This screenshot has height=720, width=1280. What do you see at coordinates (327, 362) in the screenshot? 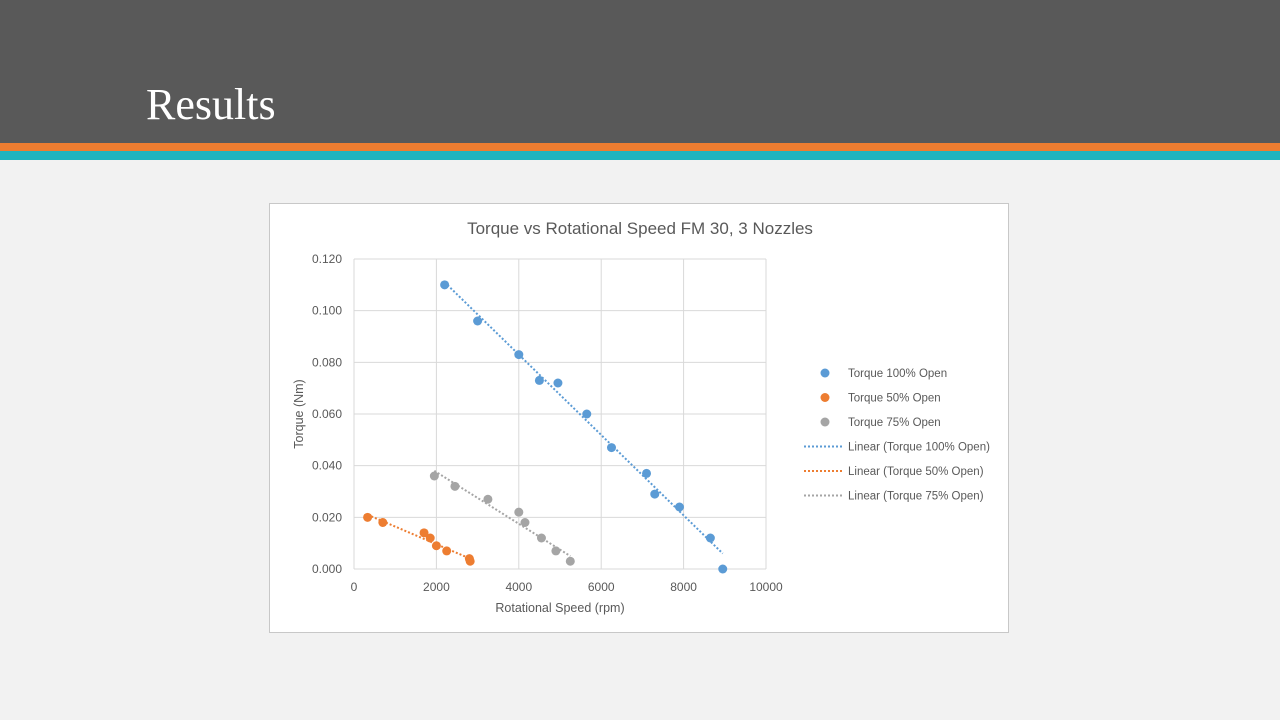
I see `y-tick-label: 0.080` at bounding box center [327, 362].